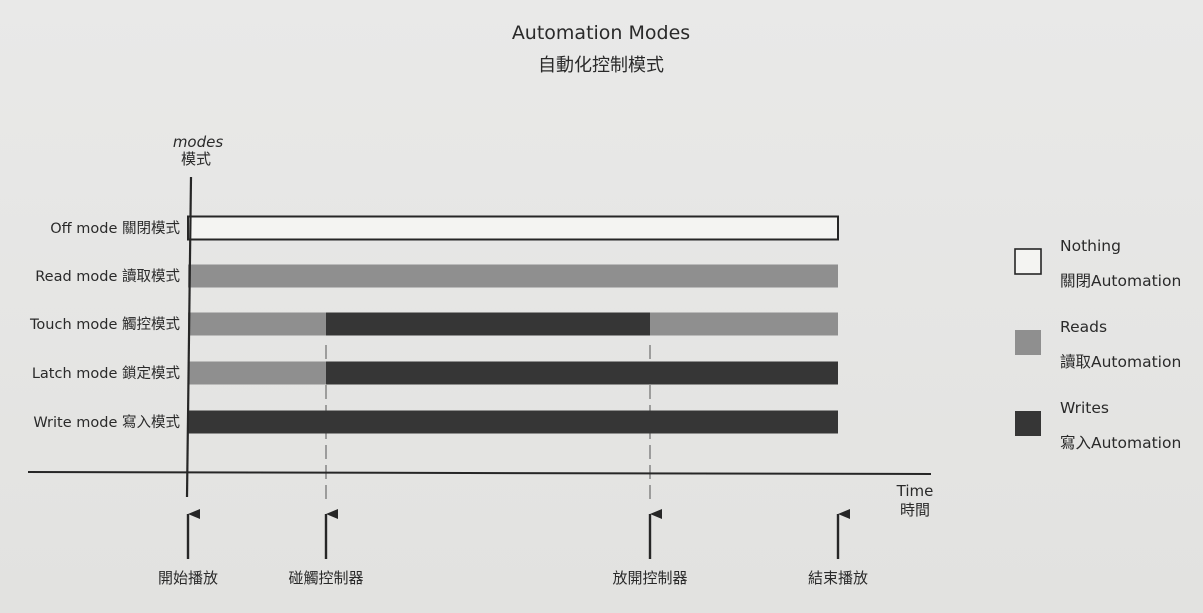  What do you see at coordinates (1120, 443) in the screenshot?
I see `legend-label-zh: 寫入Automation` at bounding box center [1120, 443].